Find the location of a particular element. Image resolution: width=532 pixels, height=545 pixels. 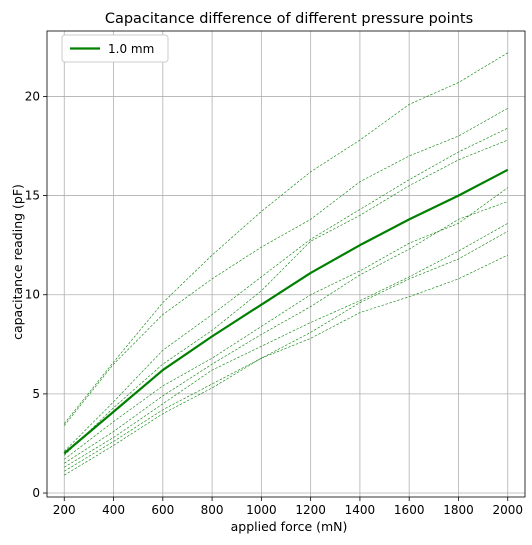

x-tick-label: 1200 is located at coordinates (310, 510).